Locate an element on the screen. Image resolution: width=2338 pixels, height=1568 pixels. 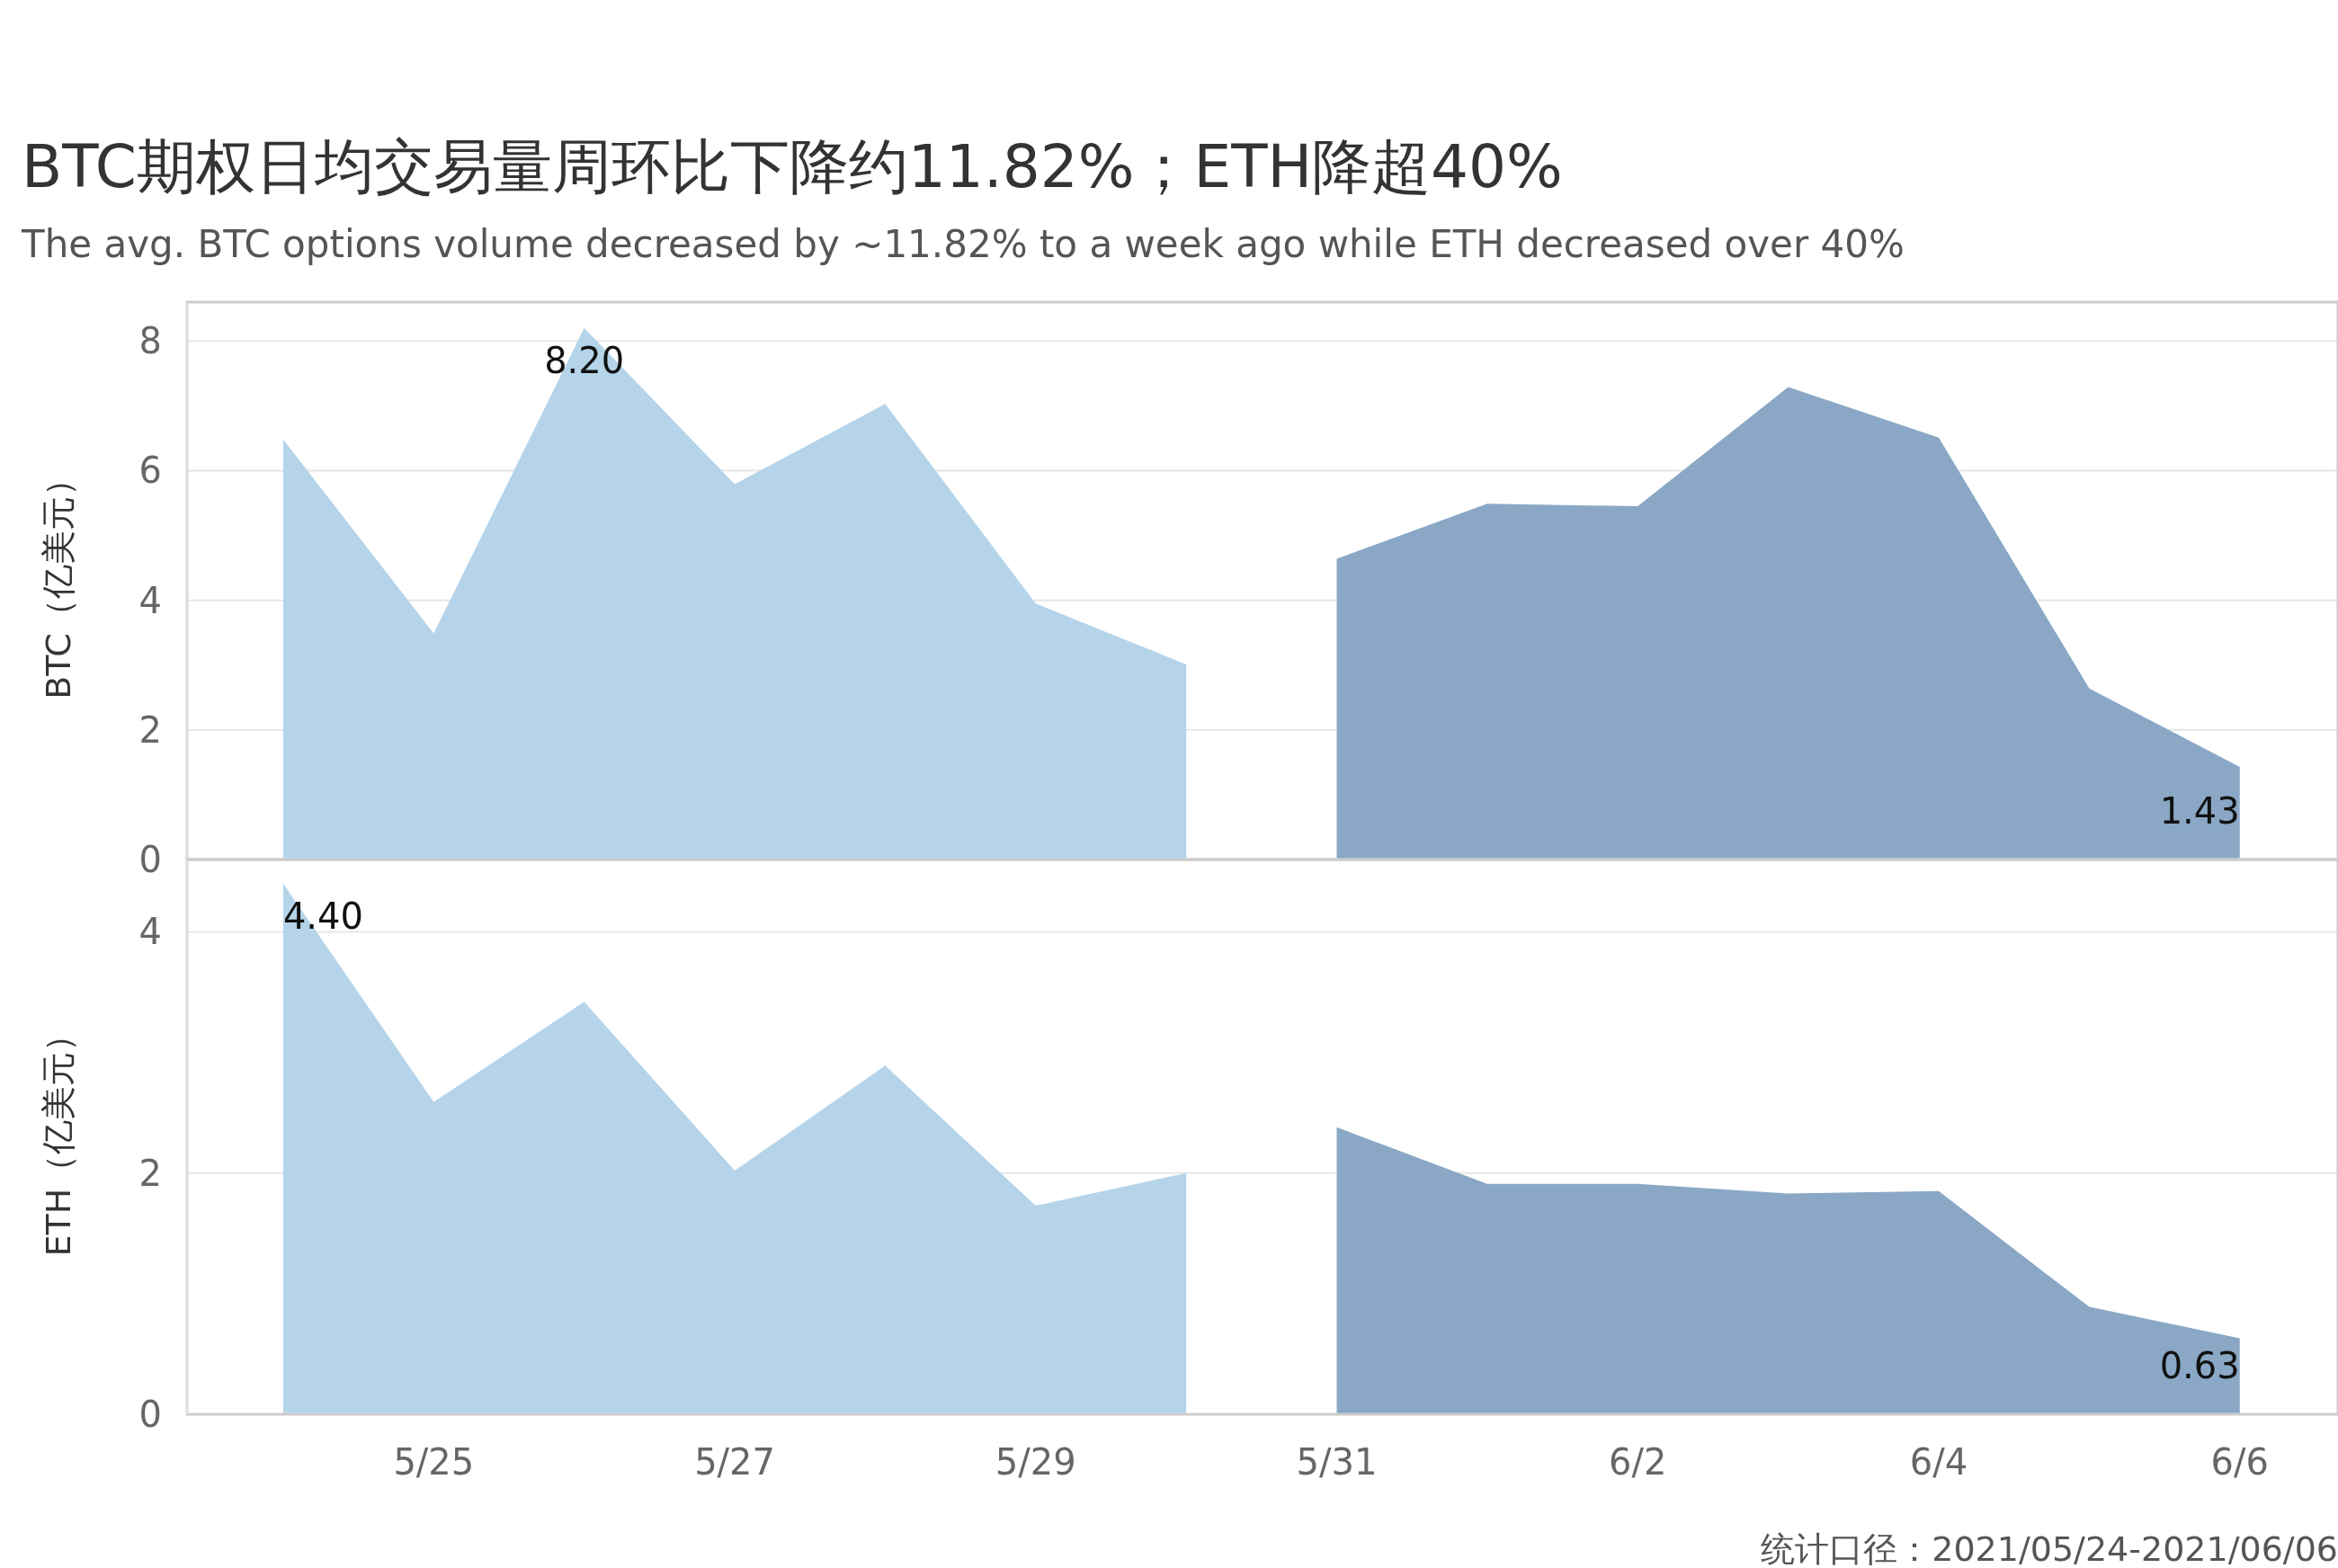
x-tick-label: 5/27 is located at coordinates (734, 1462).